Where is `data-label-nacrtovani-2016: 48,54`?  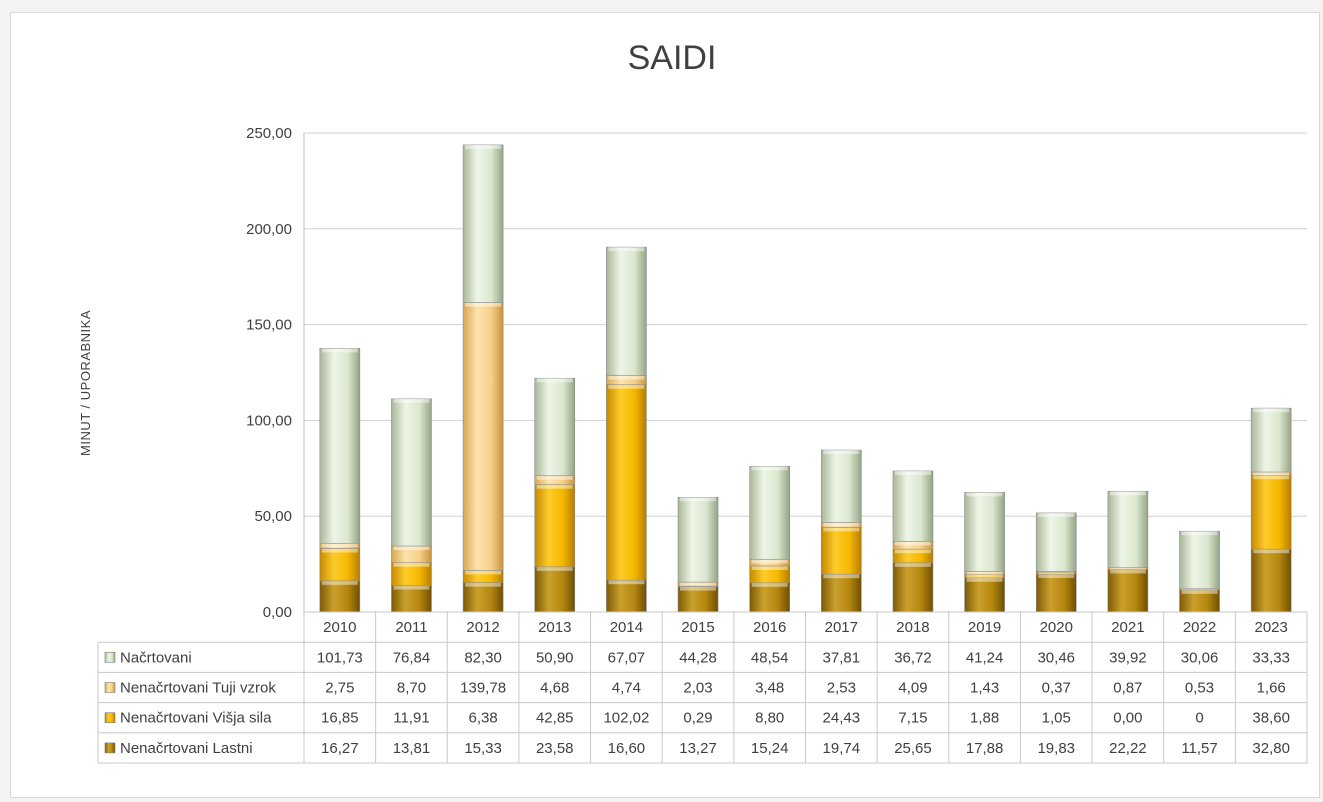
data-label-nacrtovani-2016: 48,54 is located at coordinates (770, 657).